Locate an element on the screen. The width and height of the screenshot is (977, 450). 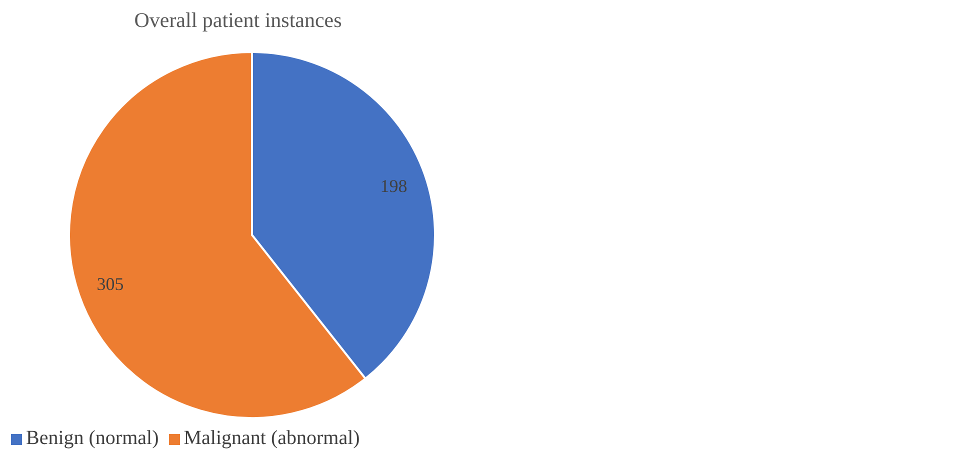
legend-label: Malignant (abnormal) is located at coordinates (272, 438).